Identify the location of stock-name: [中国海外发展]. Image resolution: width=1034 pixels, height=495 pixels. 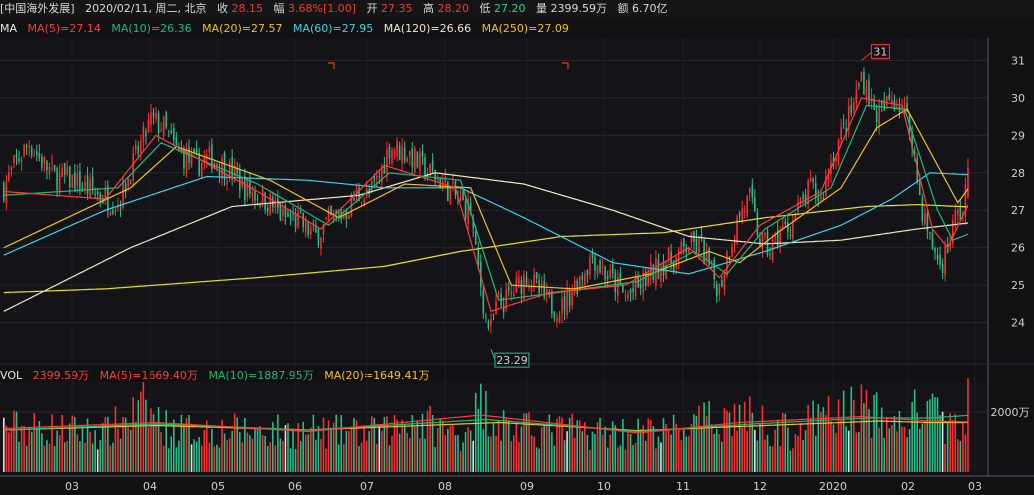
(37, 8).